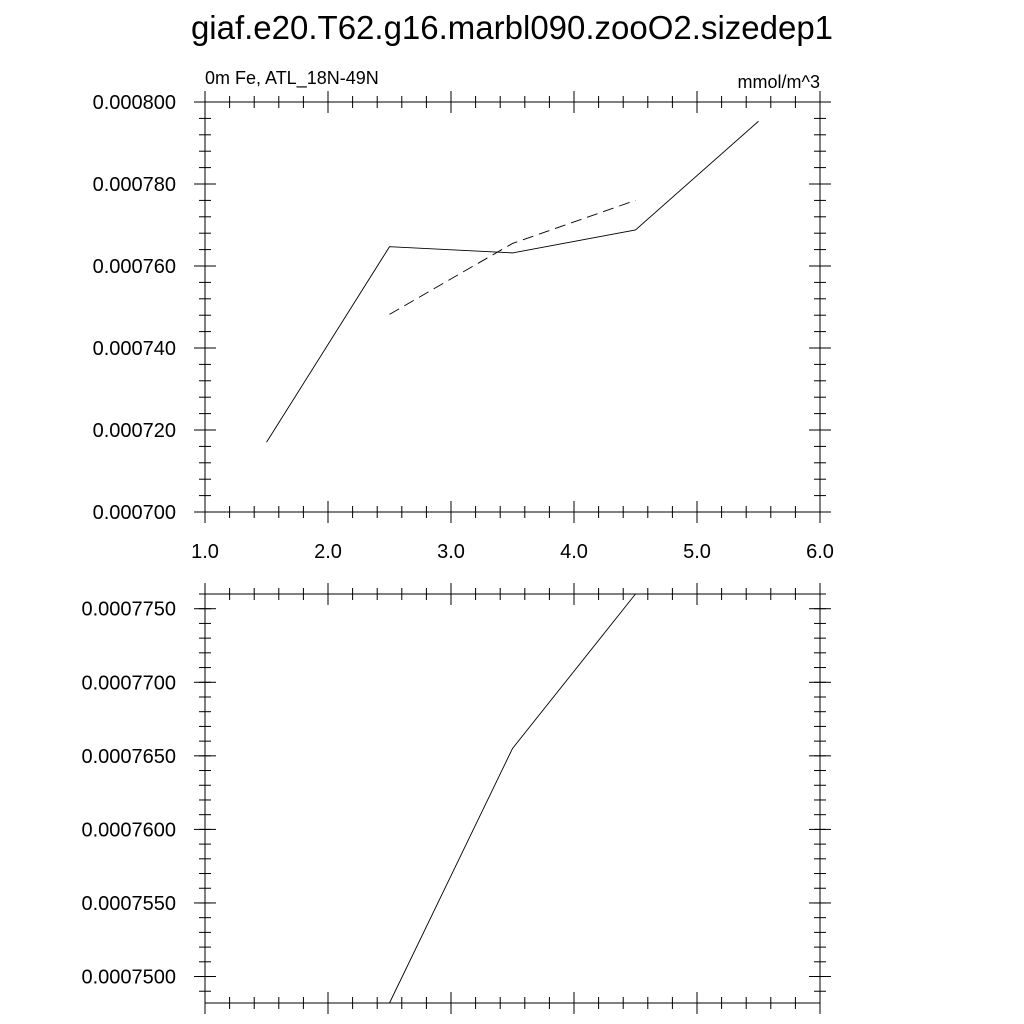  What do you see at coordinates (820, 552) in the screenshot?
I see `x-tick-label: 6.0` at bounding box center [820, 552].